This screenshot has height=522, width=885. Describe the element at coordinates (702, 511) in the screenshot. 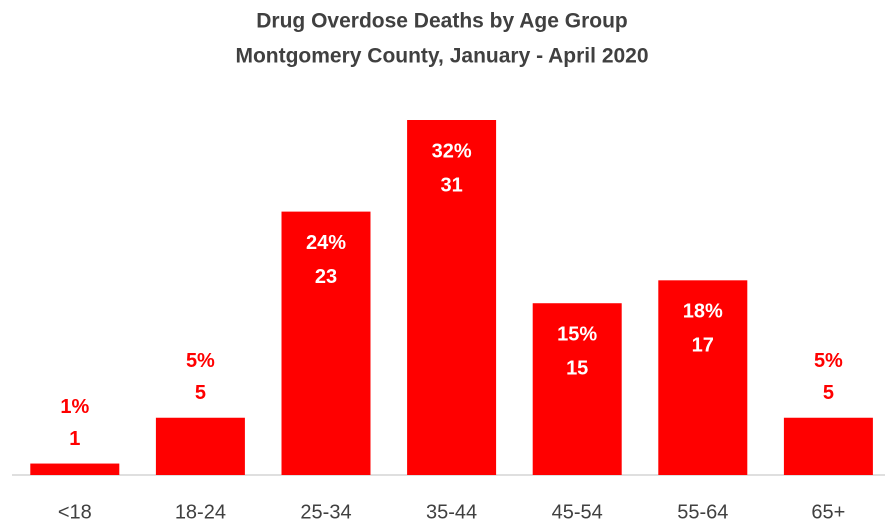

I see `x-tick-label: 55-64` at that location.